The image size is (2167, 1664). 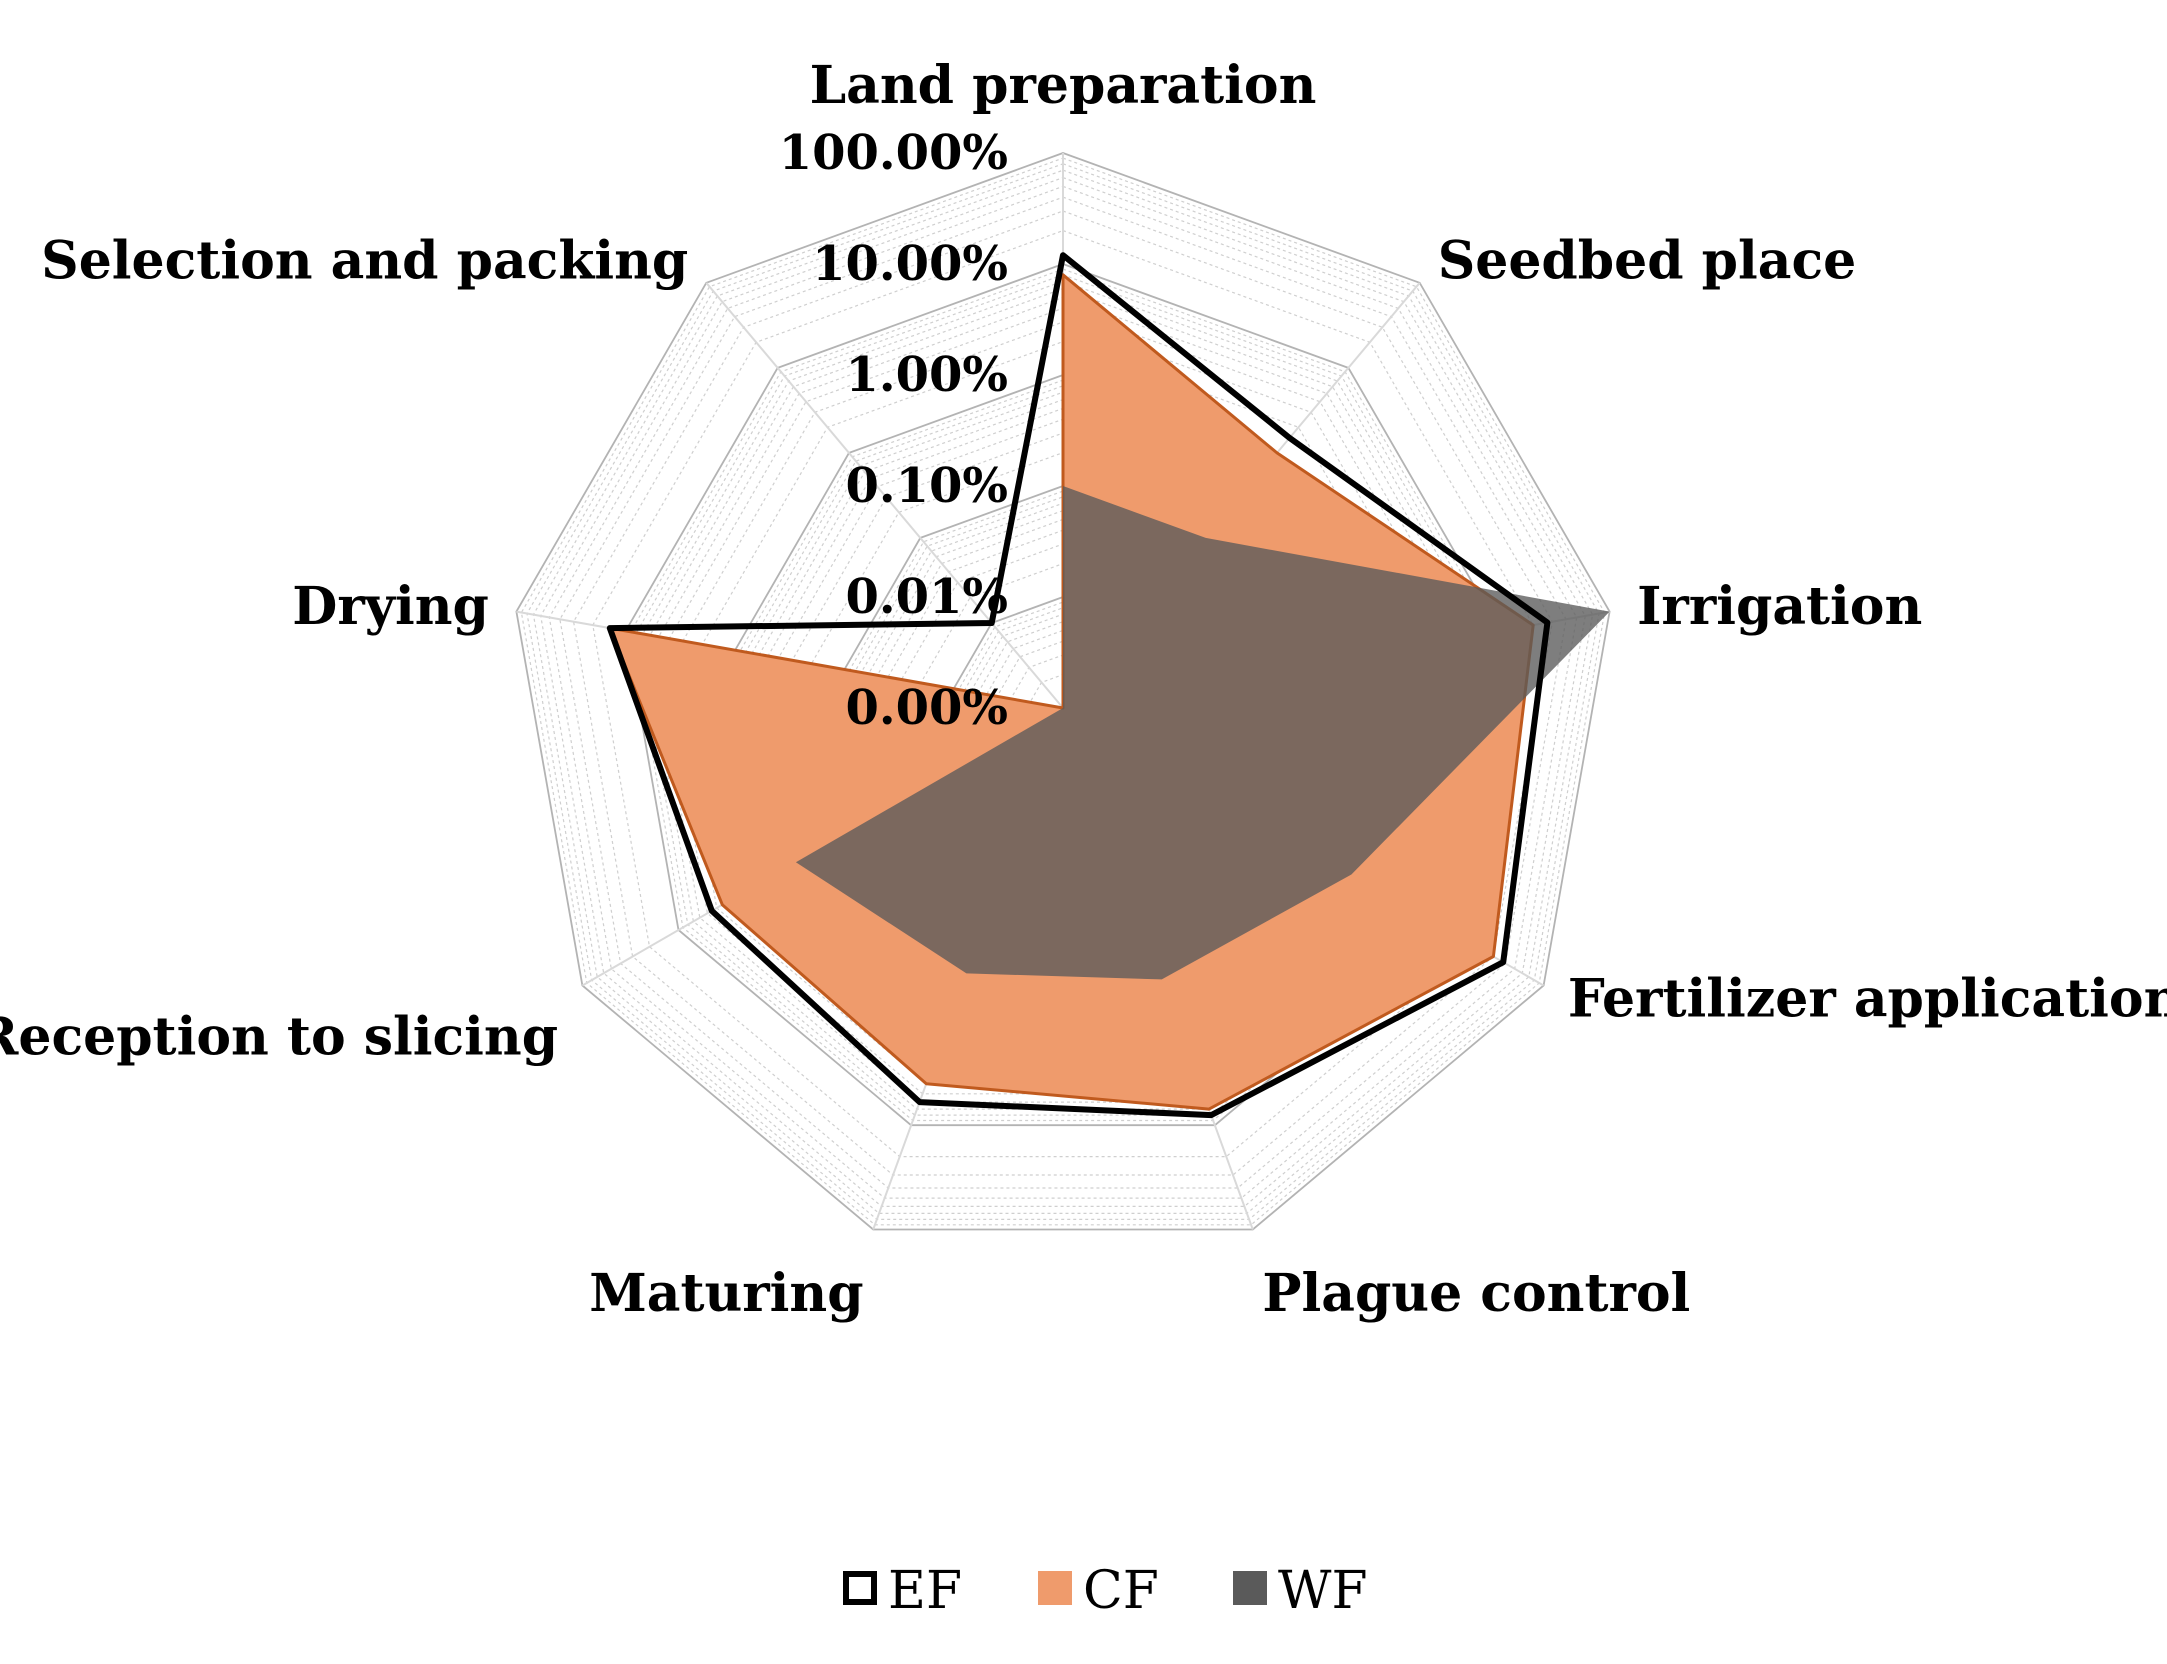 What do you see at coordinates (726, 1293) in the screenshot?
I see `category-label: Maturing` at bounding box center [726, 1293].